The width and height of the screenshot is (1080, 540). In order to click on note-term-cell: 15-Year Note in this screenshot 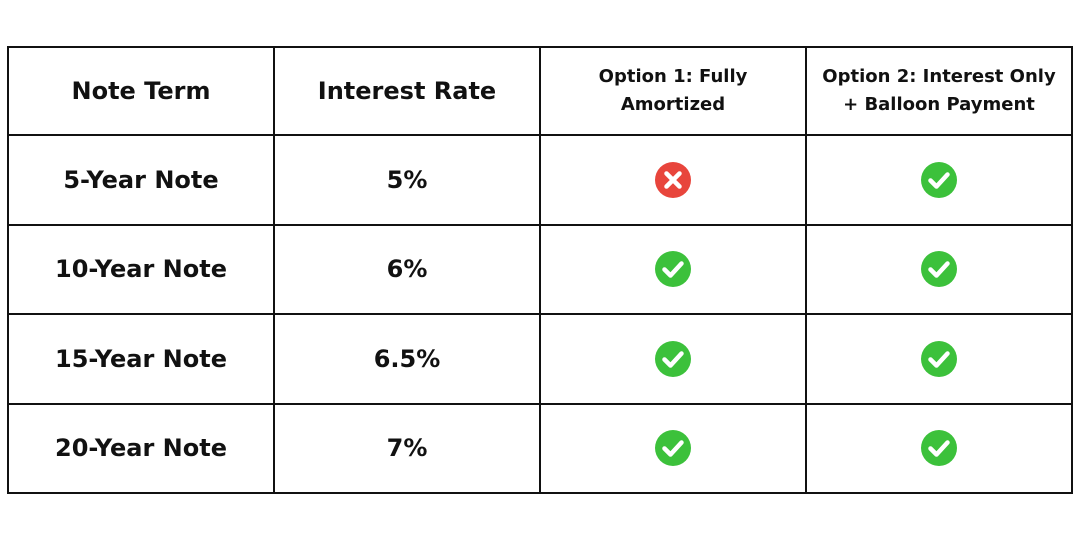, I will do `click(141, 359)`.